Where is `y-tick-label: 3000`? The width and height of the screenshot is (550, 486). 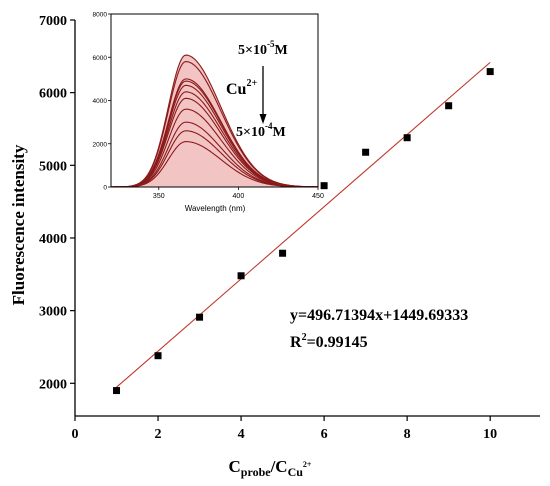 y-tick-label: 3000 is located at coordinates (53, 312).